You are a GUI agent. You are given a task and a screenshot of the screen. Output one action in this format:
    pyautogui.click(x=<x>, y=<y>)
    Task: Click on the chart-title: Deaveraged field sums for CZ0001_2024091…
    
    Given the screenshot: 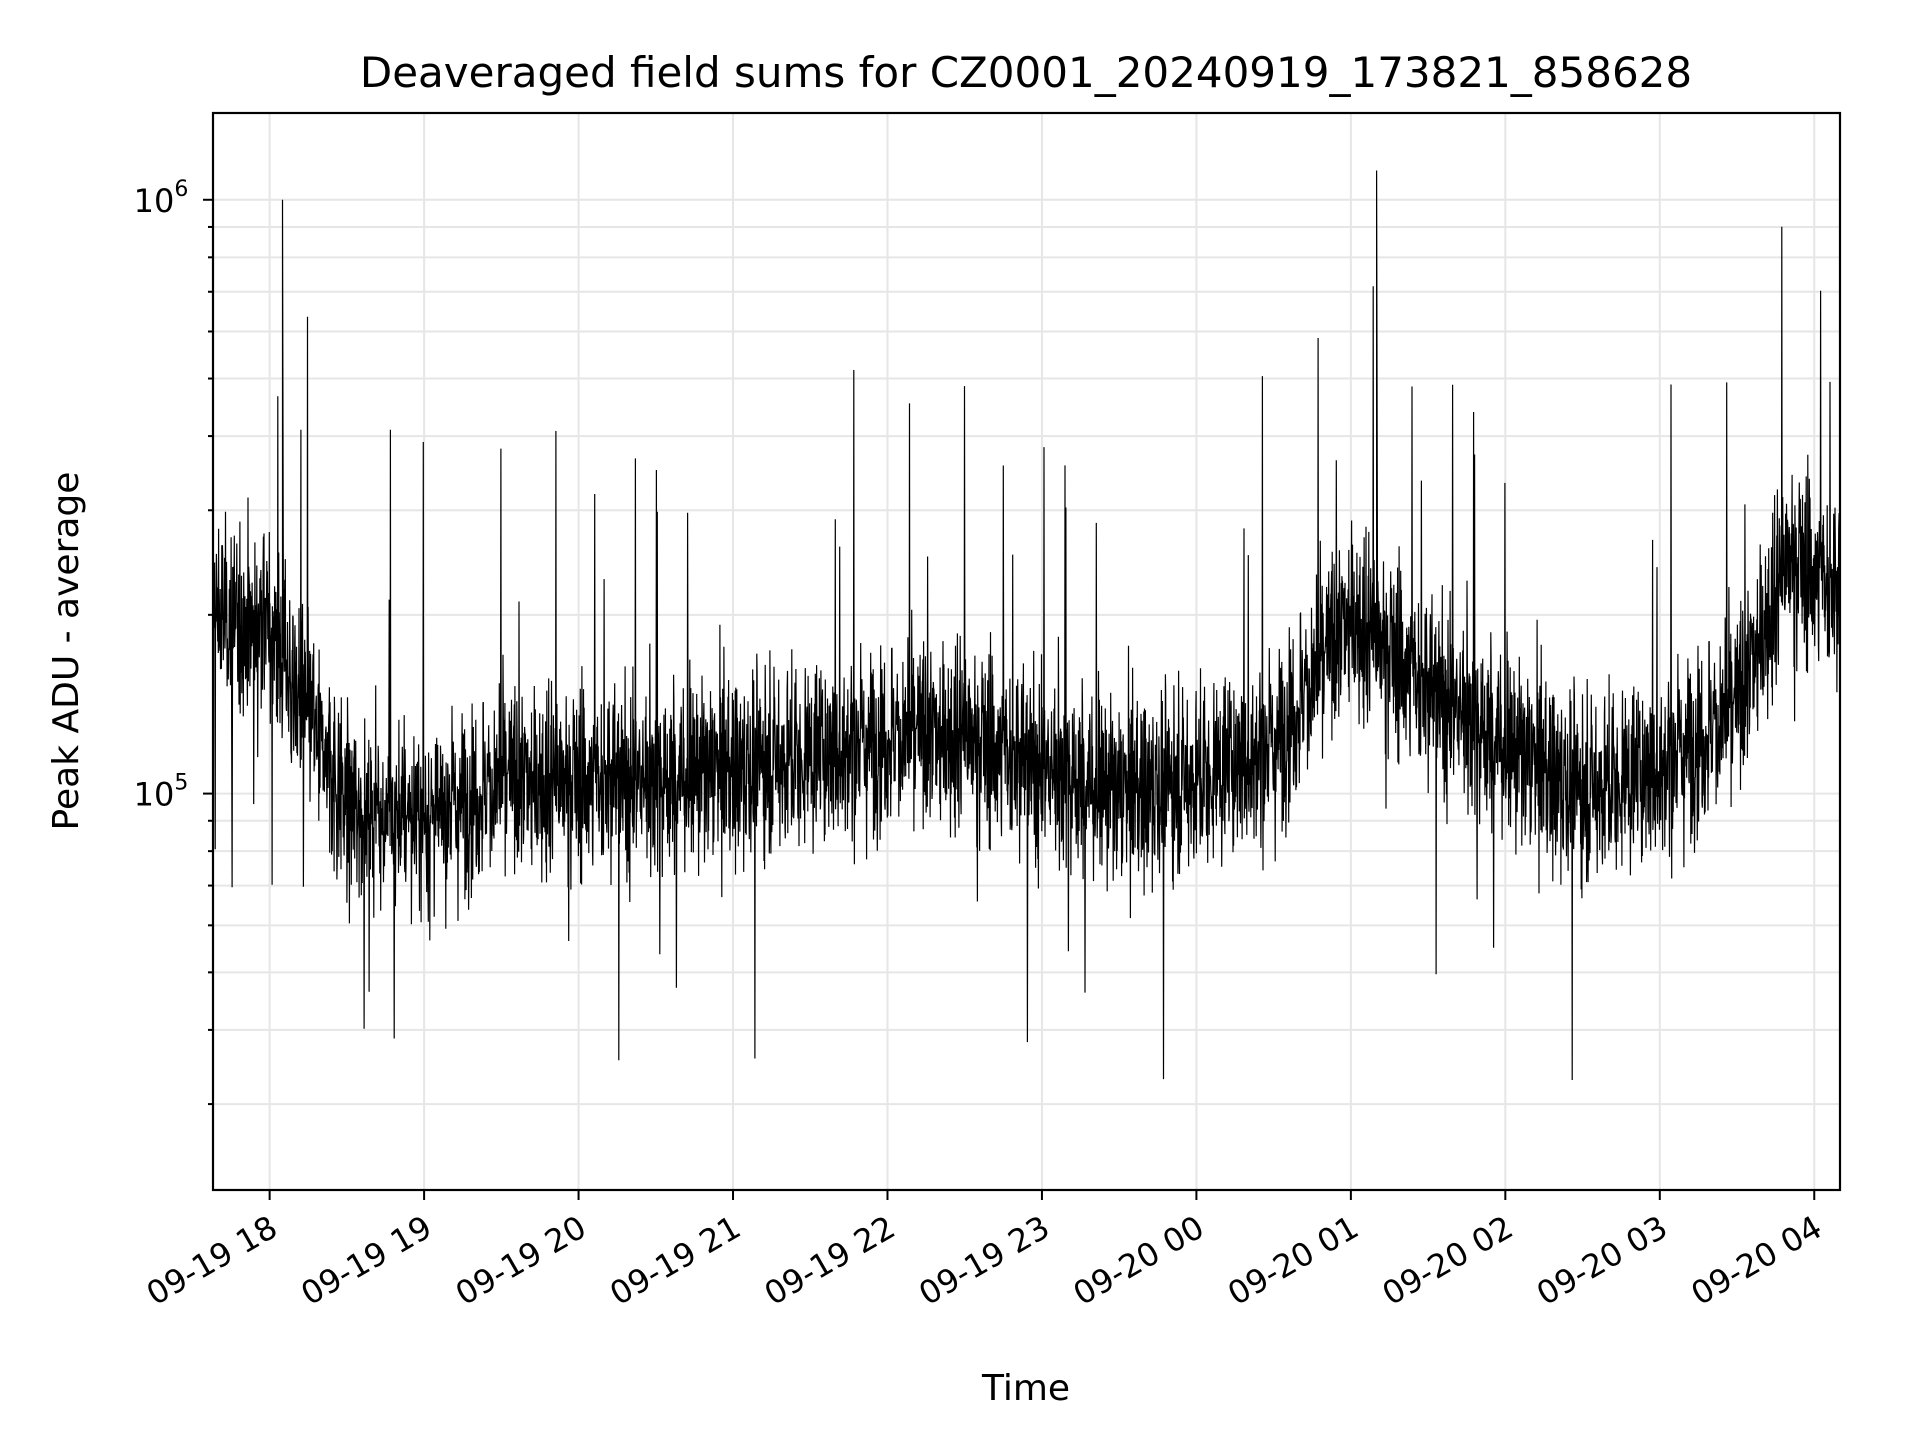 What is the action you would take?
    pyautogui.click(x=1026, y=72)
    